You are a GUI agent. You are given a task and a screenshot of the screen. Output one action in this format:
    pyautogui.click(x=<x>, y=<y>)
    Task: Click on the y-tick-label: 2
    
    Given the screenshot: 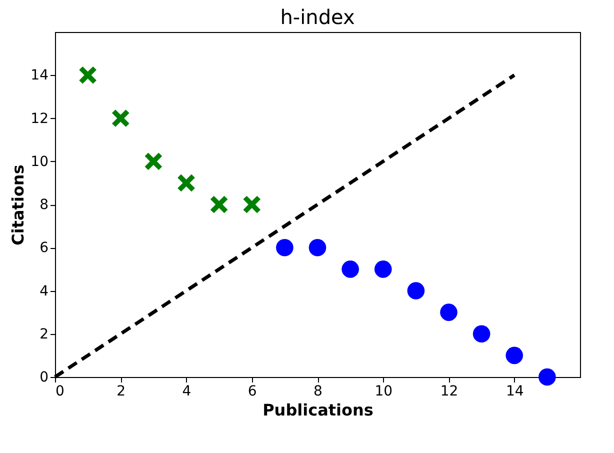 What is the action you would take?
    pyautogui.click(x=44, y=334)
    